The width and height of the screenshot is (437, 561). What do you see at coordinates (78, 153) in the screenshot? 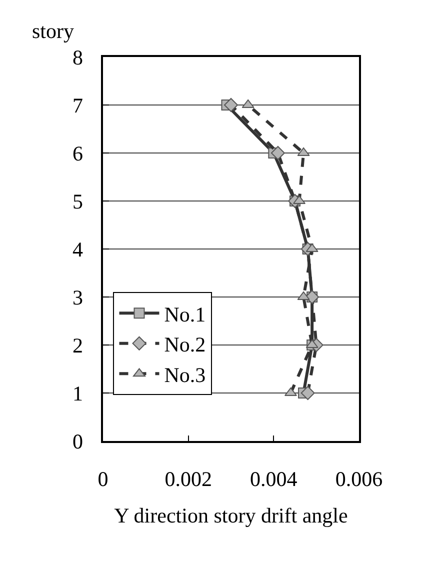
I see `y-tick-label: 6` at bounding box center [78, 153].